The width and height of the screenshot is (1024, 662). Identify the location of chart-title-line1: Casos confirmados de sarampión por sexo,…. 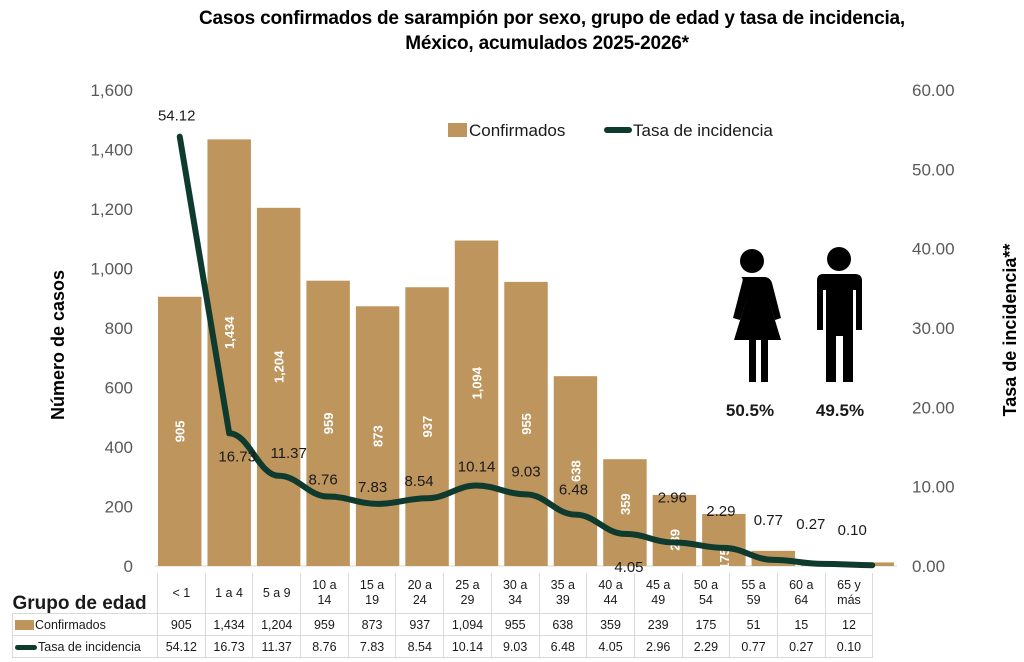
(552, 18).